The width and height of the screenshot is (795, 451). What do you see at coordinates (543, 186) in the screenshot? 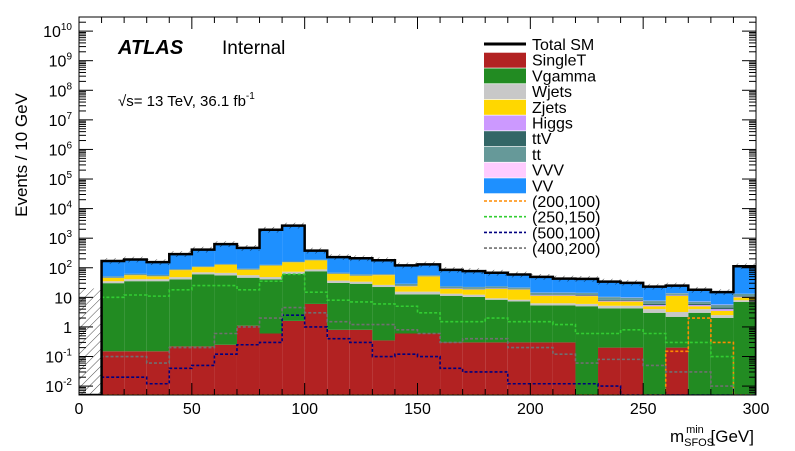
I see `legend-label-VV: VV` at bounding box center [543, 186].